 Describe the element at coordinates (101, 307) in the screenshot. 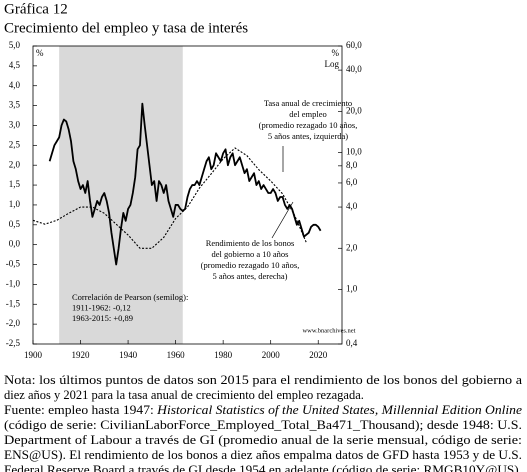

I see `annotation: 1911-1962: -0,12` at that location.